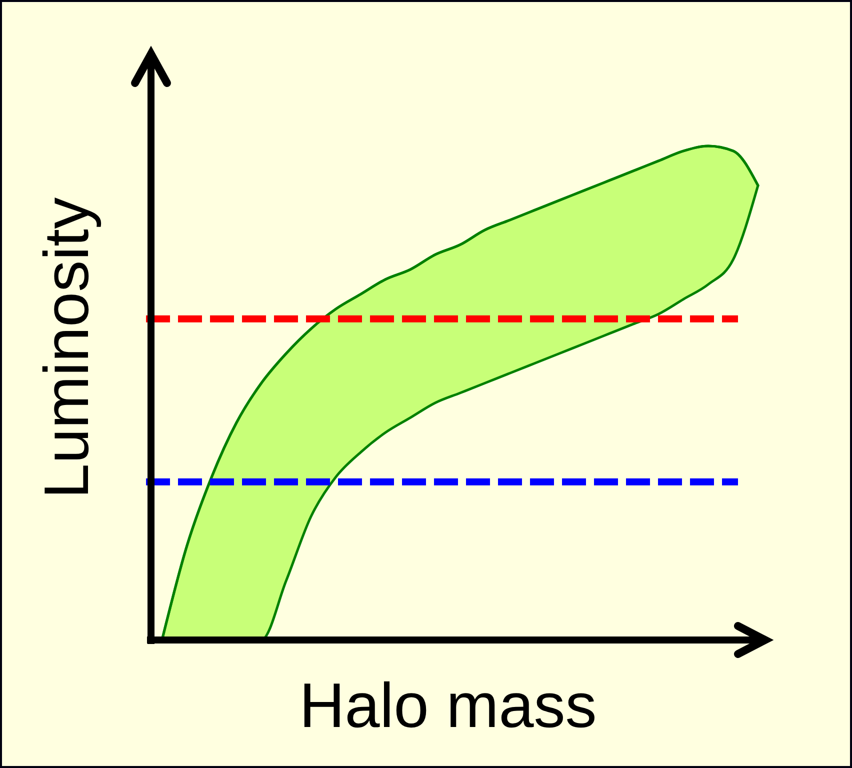 This screenshot has width=852, height=768. I want to click on y-axis-title: Luminosity, so click(67, 347).